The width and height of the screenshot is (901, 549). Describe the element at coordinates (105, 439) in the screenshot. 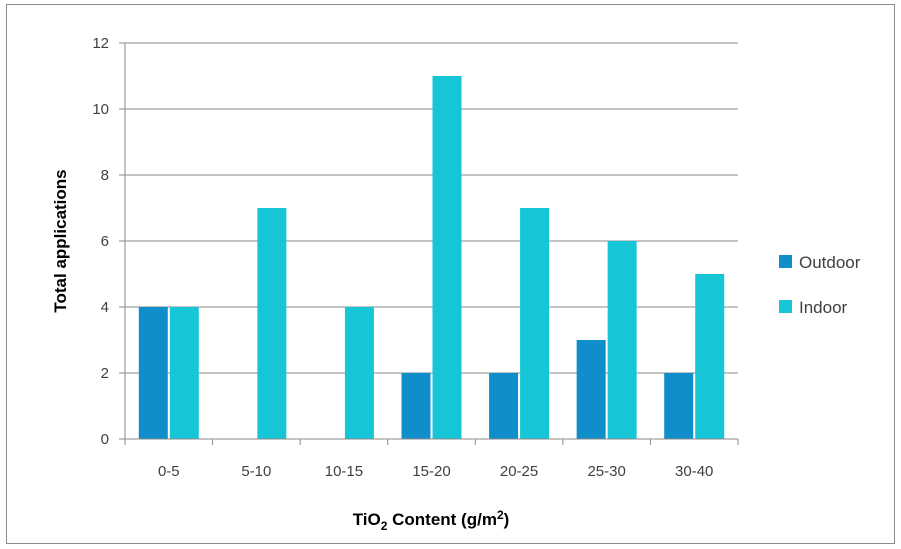

I see `y-tick-label: 0` at that location.